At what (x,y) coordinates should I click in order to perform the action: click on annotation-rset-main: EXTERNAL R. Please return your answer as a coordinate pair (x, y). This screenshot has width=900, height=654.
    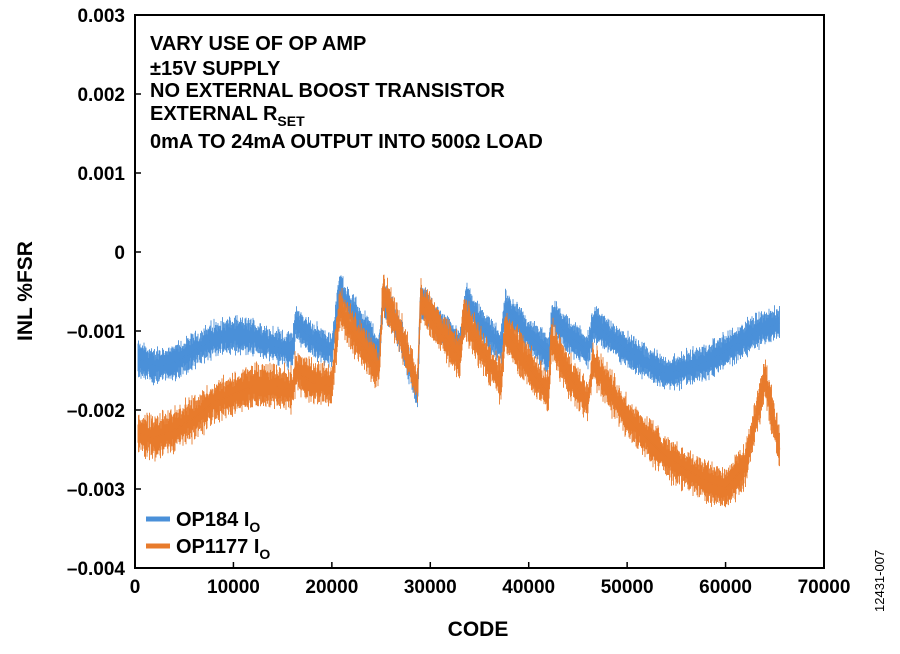
    Looking at the image, I should click on (214, 114).